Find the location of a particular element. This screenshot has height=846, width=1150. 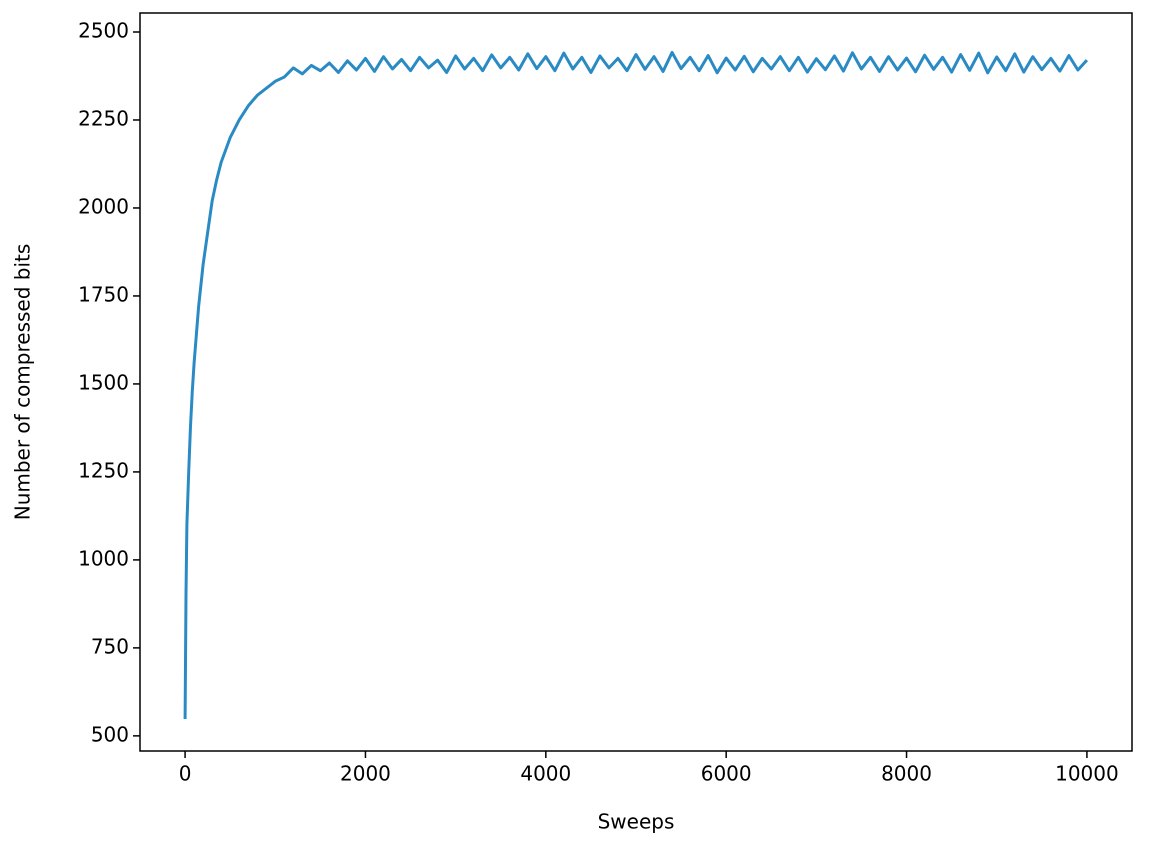

x-tick-label: 0 is located at coordinates (185, 774).